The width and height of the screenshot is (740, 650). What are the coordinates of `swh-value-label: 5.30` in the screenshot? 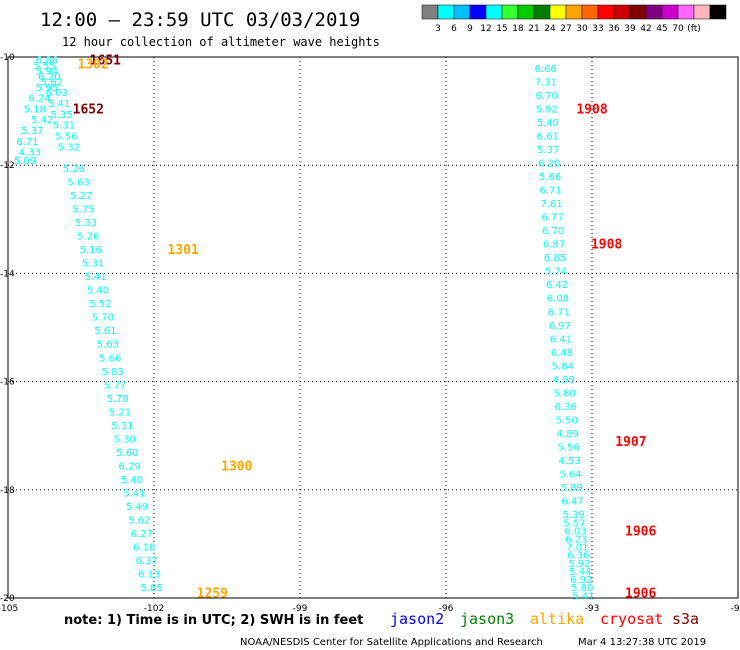 It's located at (125, 439).